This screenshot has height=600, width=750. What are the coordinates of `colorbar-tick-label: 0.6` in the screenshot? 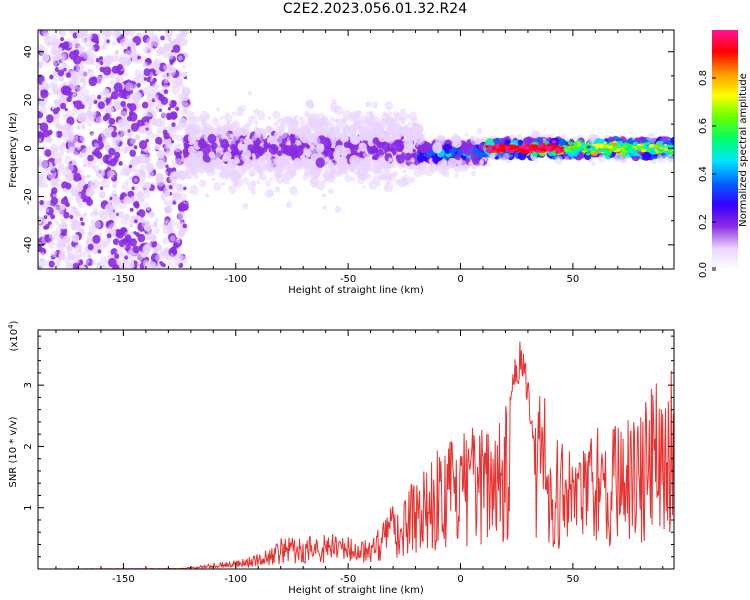 It's located at (703, 126).